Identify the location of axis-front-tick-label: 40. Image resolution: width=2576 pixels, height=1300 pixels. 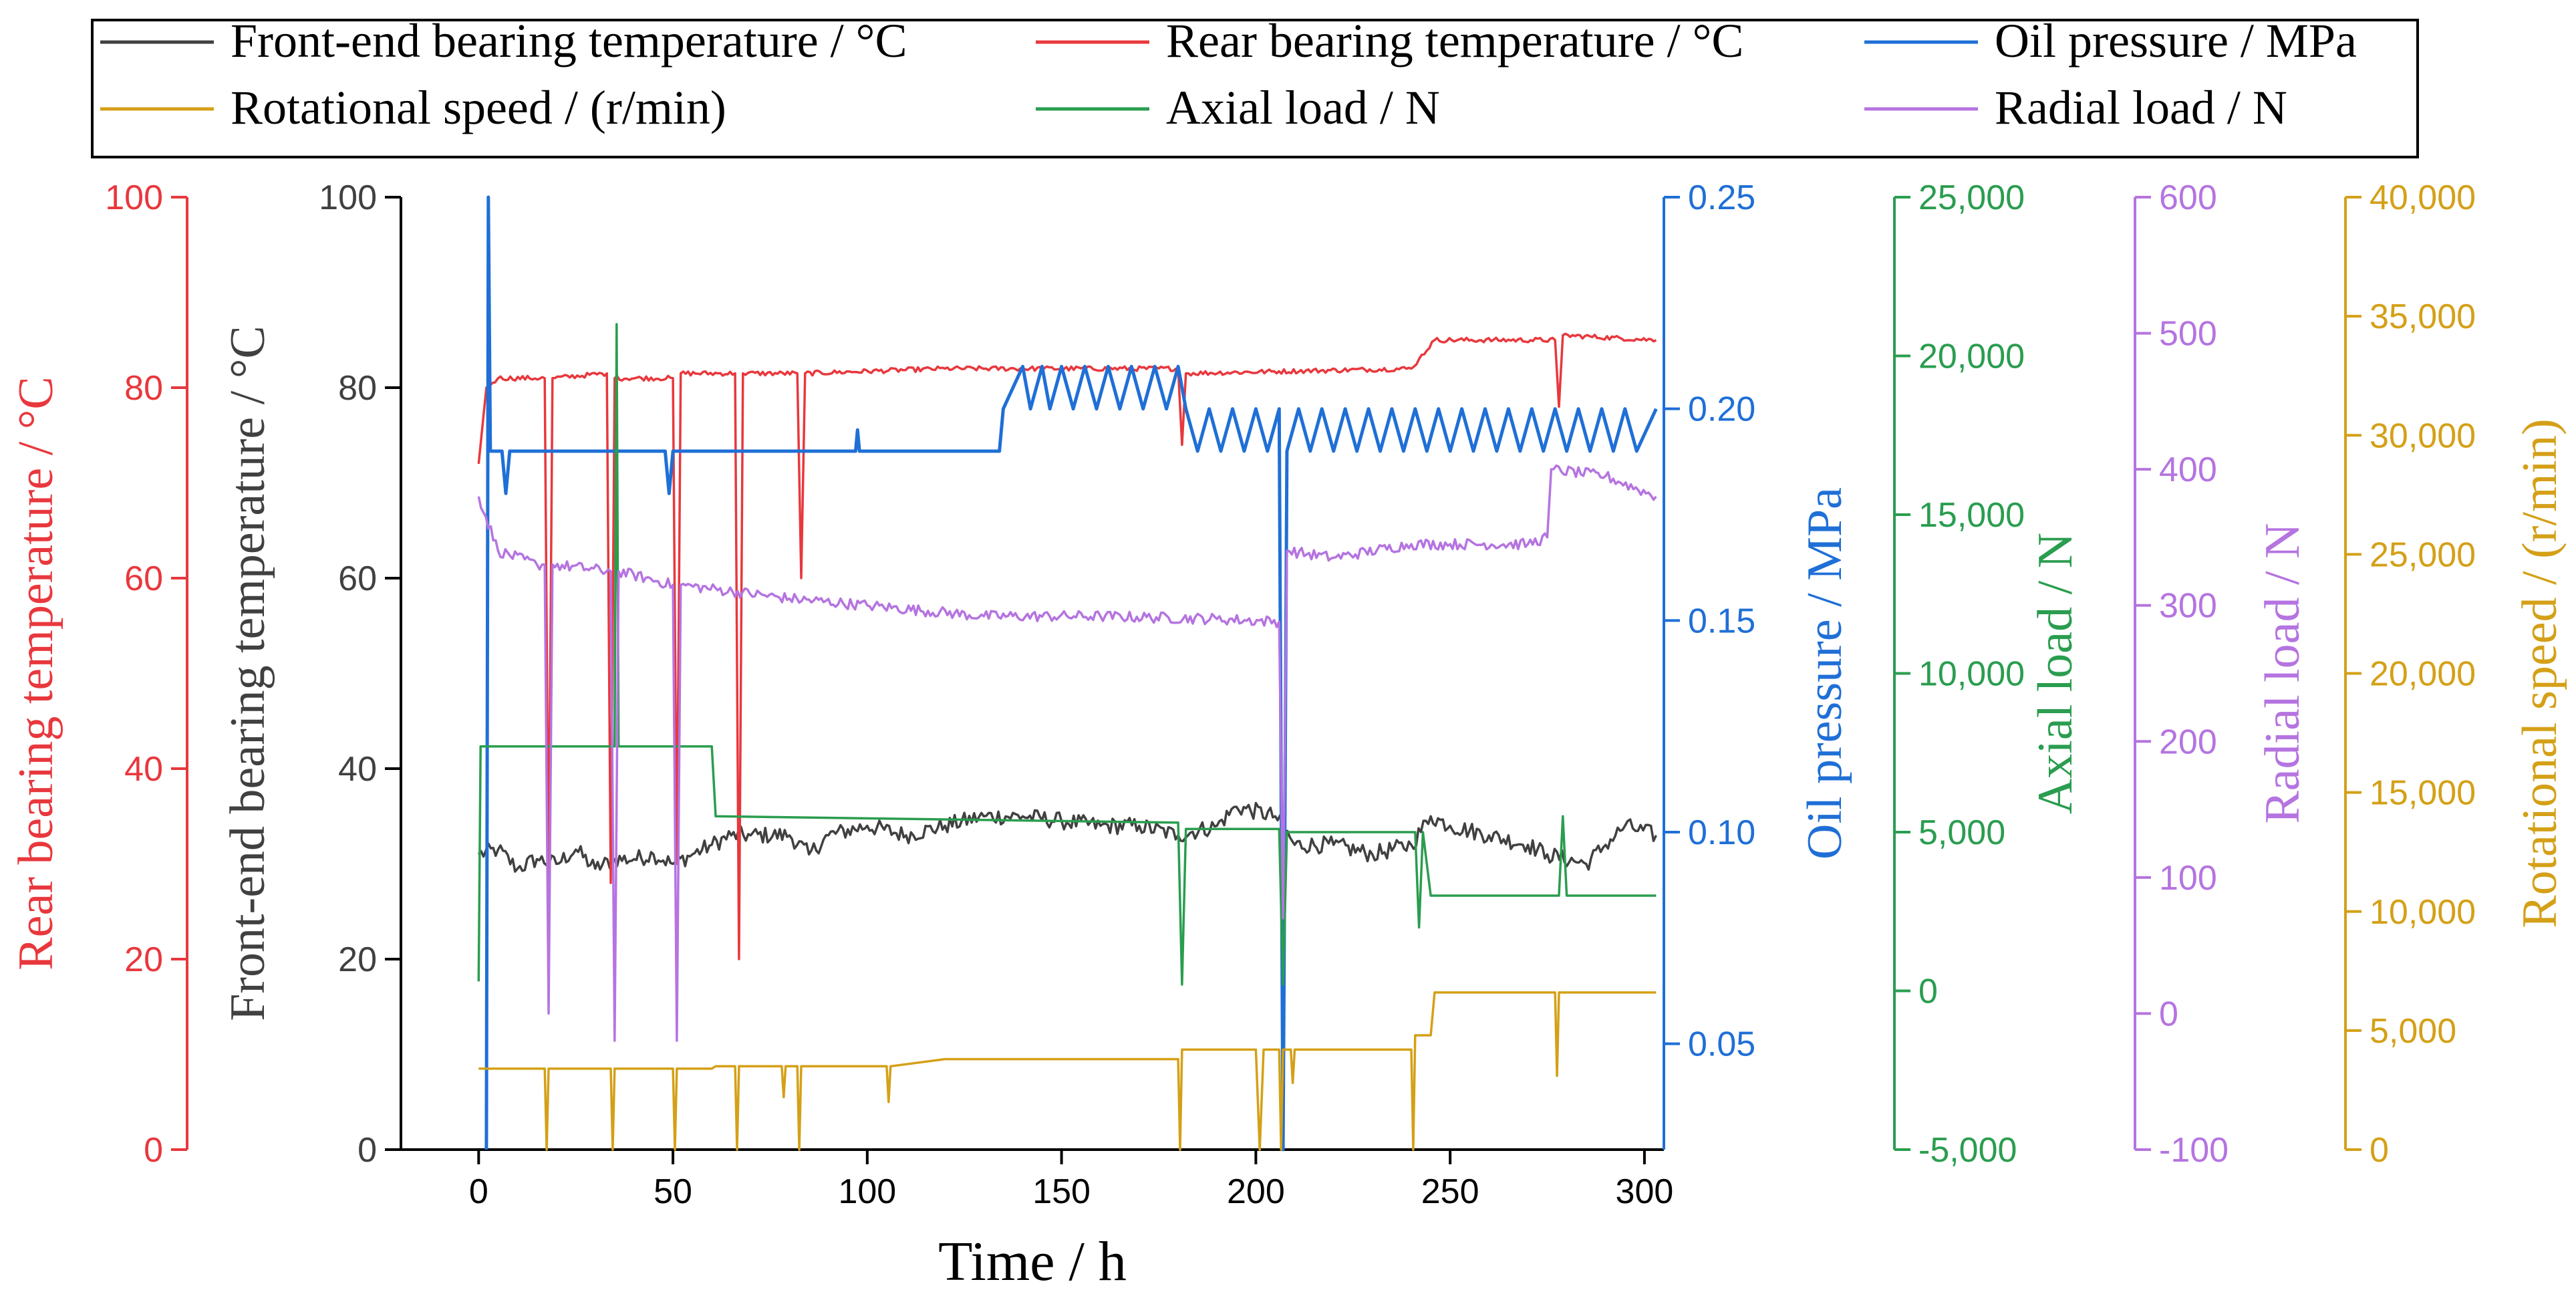
(357, 770).